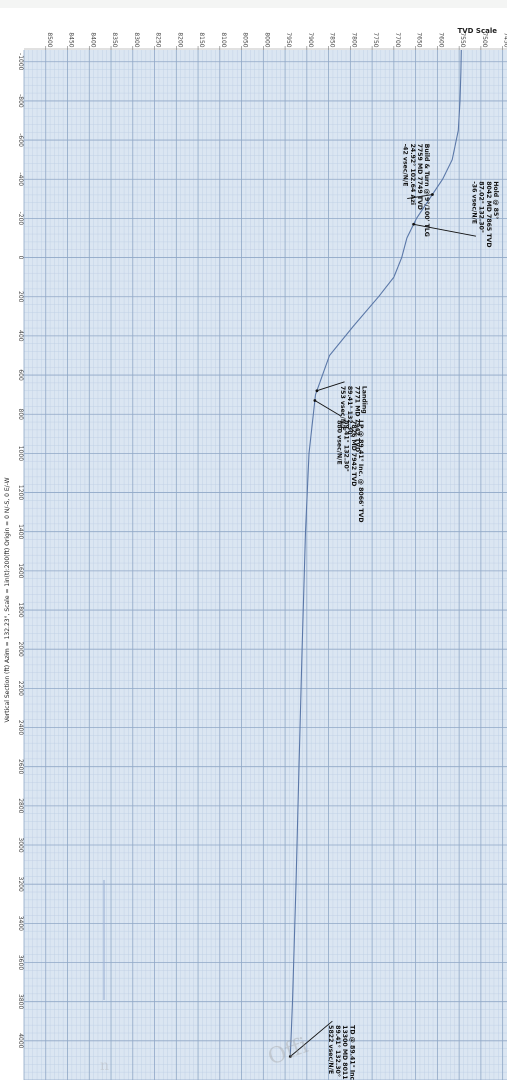 The image size is (507, 1080). Describe the element at coordinates (20, 336) in the screenshot. I see `vs-tick-label: 400` at that location.